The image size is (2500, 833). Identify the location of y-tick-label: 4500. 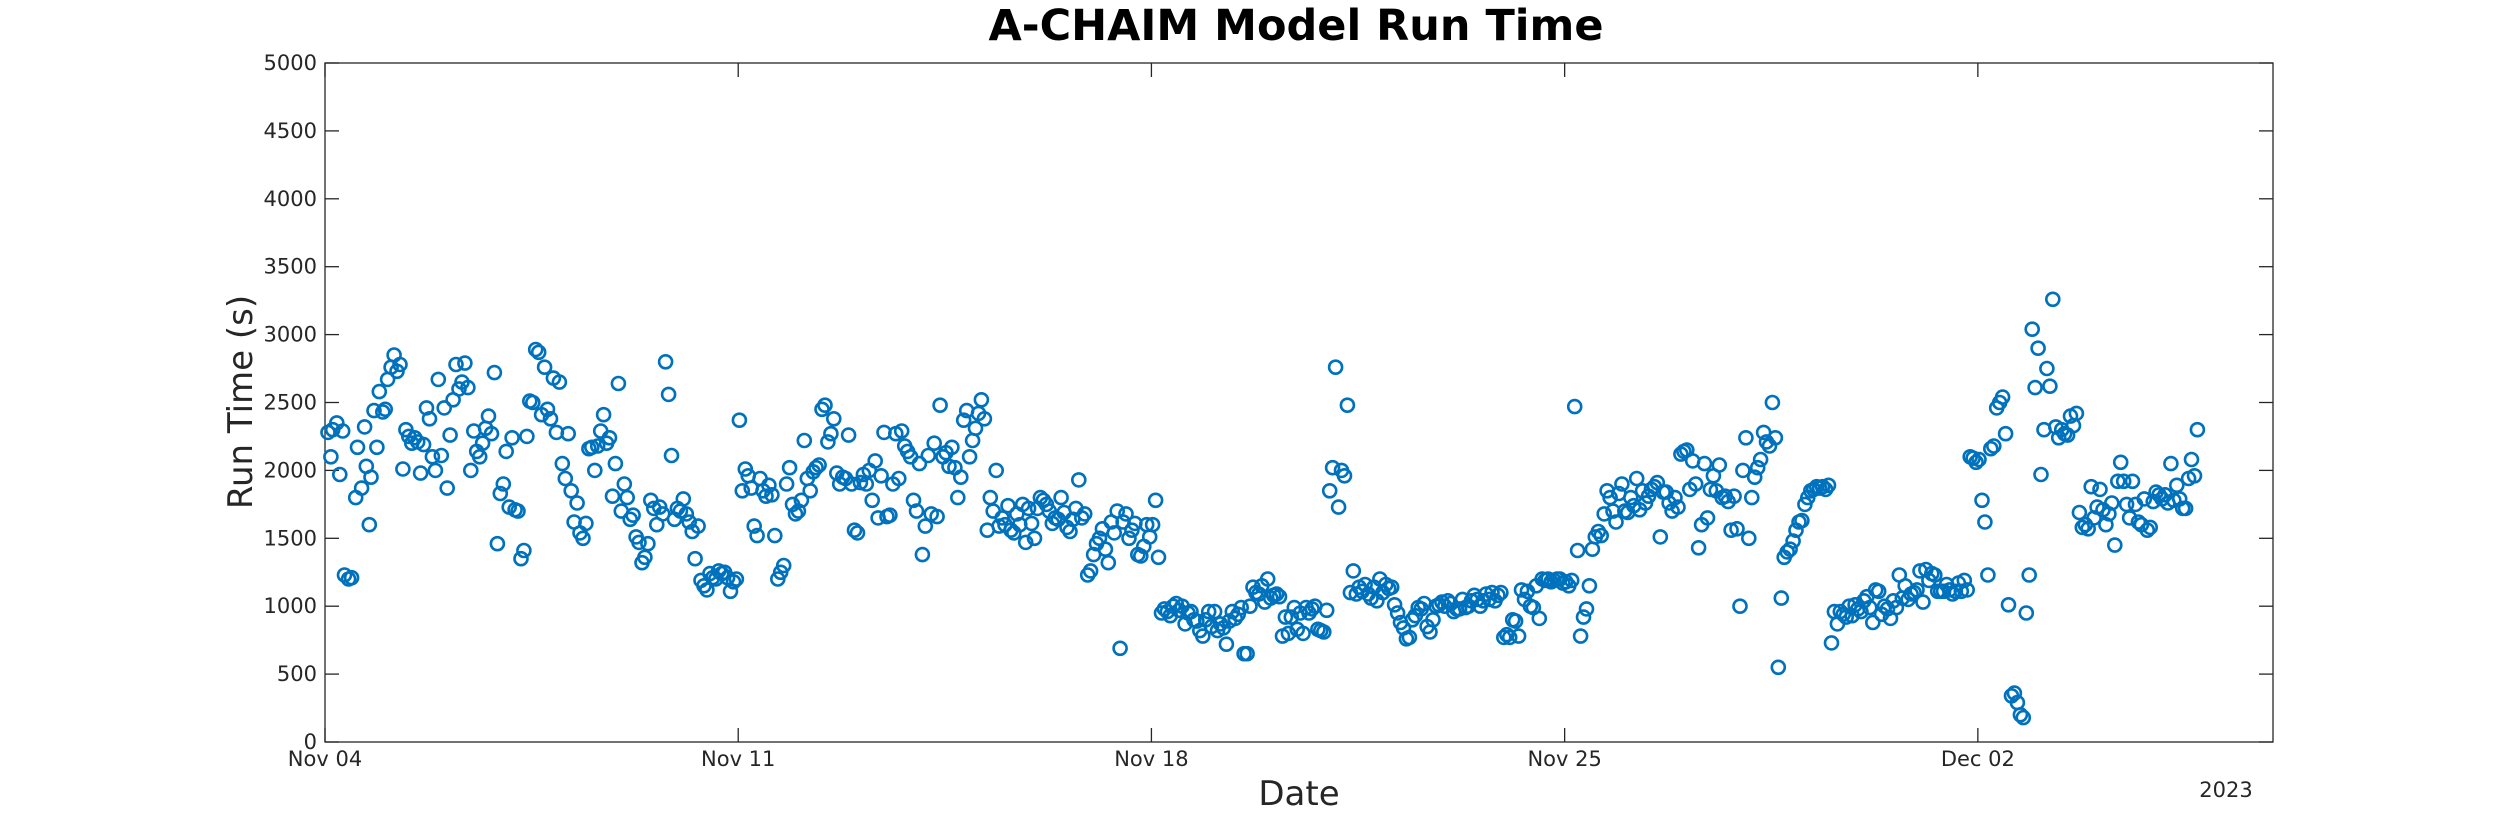
(290, 131).